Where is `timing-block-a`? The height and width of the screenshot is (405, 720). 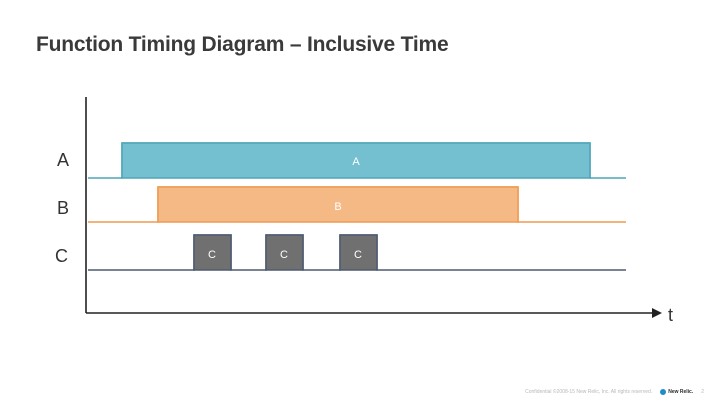
timing-block-a is located at coordinates (356, 160).